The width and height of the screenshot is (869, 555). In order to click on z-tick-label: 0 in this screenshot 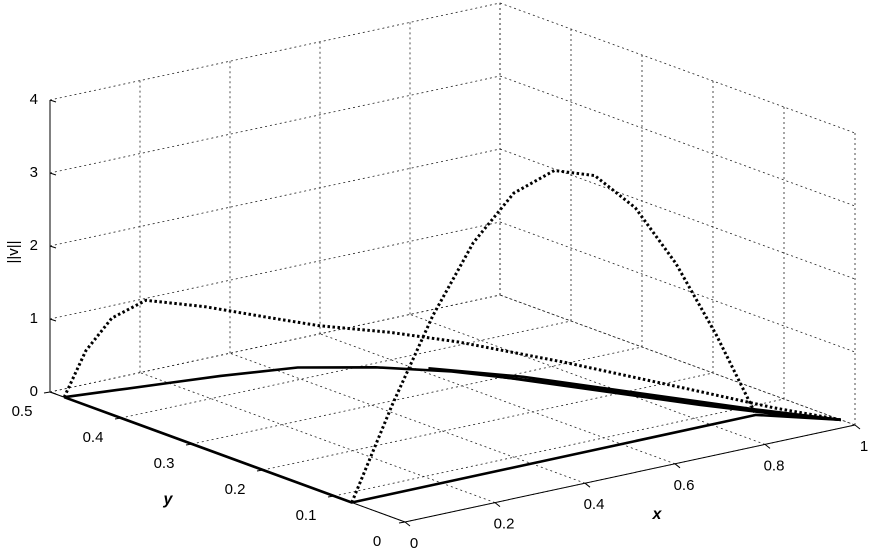, I will do `click(34, 391)`.